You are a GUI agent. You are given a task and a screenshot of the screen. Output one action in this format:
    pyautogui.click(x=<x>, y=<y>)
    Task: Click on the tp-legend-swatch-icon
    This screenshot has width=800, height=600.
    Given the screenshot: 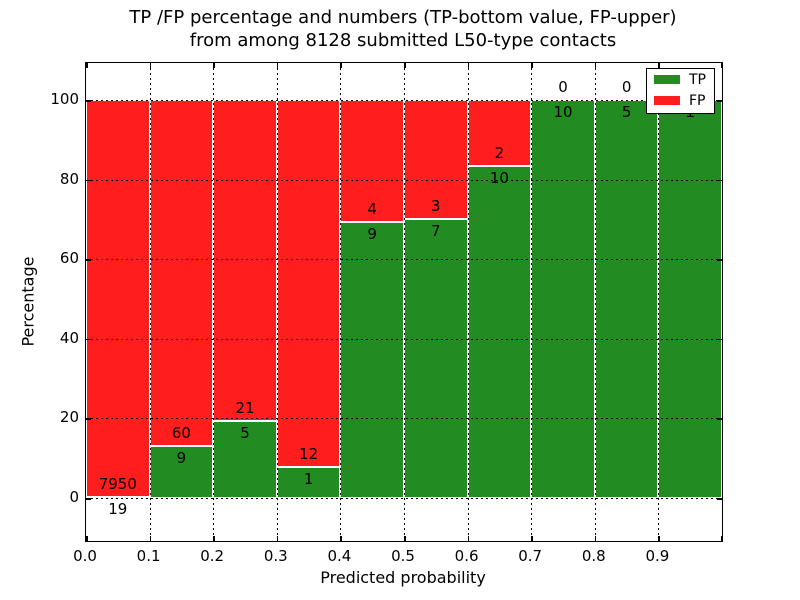 What is the action you would take?
    pyautogui.click(x=667, y=79)
    